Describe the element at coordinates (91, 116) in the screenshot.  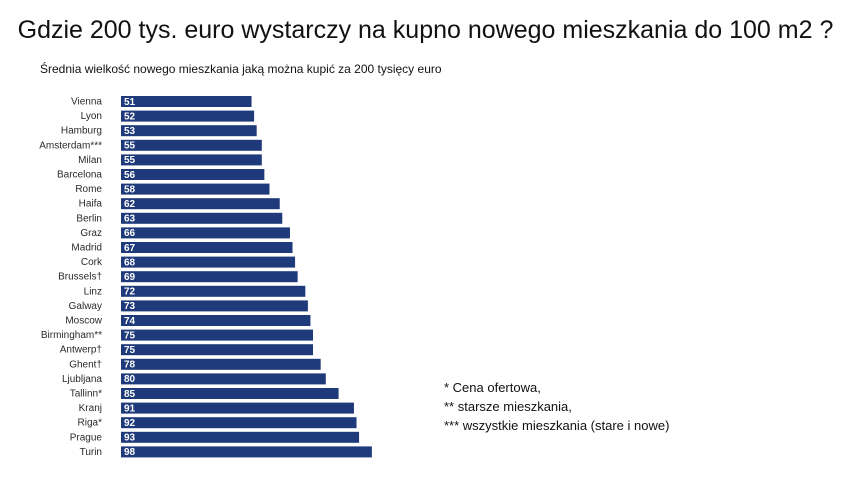
I see `category-label: Lyon` at that location.